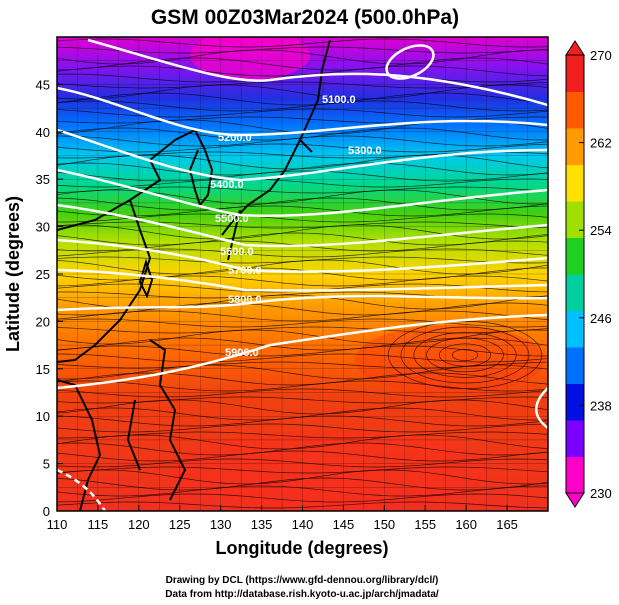  What do you see at coordinates (575, 500) in the screenshot?
I see `colorbar-bottom-arrow` at bounding box center [575, 500].